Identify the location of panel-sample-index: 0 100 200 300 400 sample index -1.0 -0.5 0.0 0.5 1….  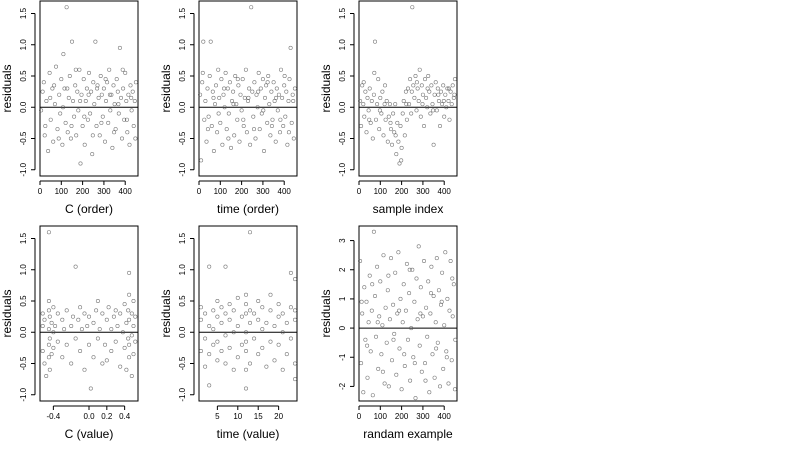
(388, 108).